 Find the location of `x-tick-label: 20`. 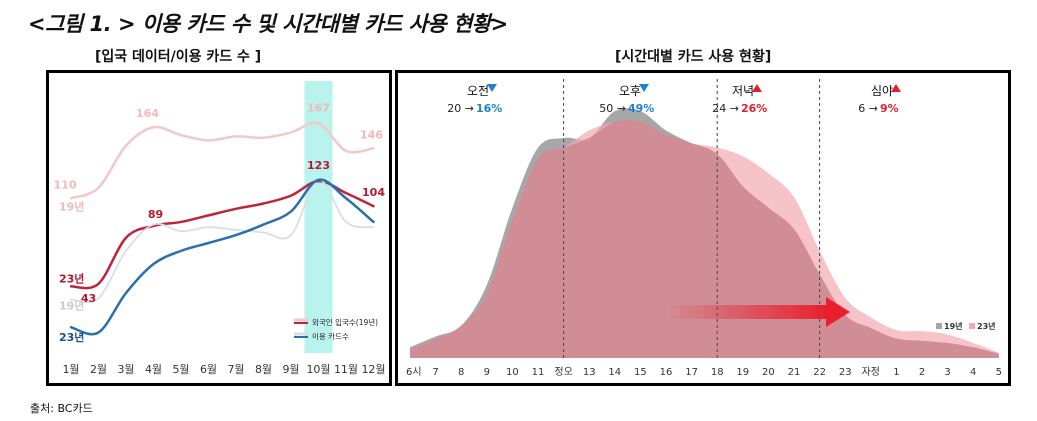

x-tick-label: 20 is located at coordinates (768, 372).